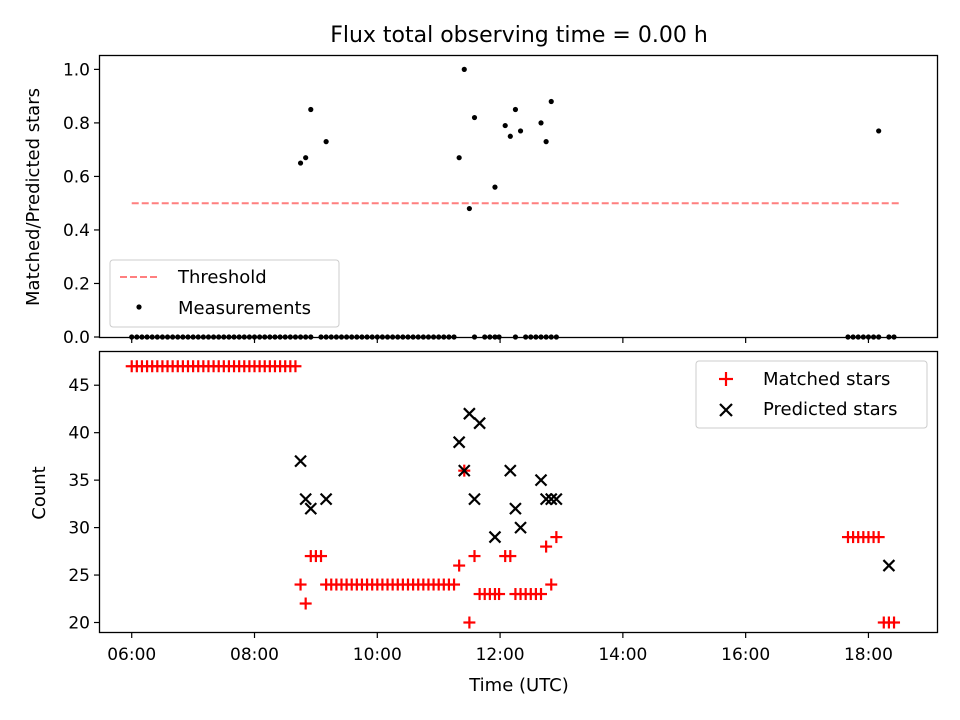 The width and height of the screenshot is (960, 720). Describe the element at coordinates (76, 284) in the screenshot. I see `ratio-y-tick-label: 0.2` at that location.